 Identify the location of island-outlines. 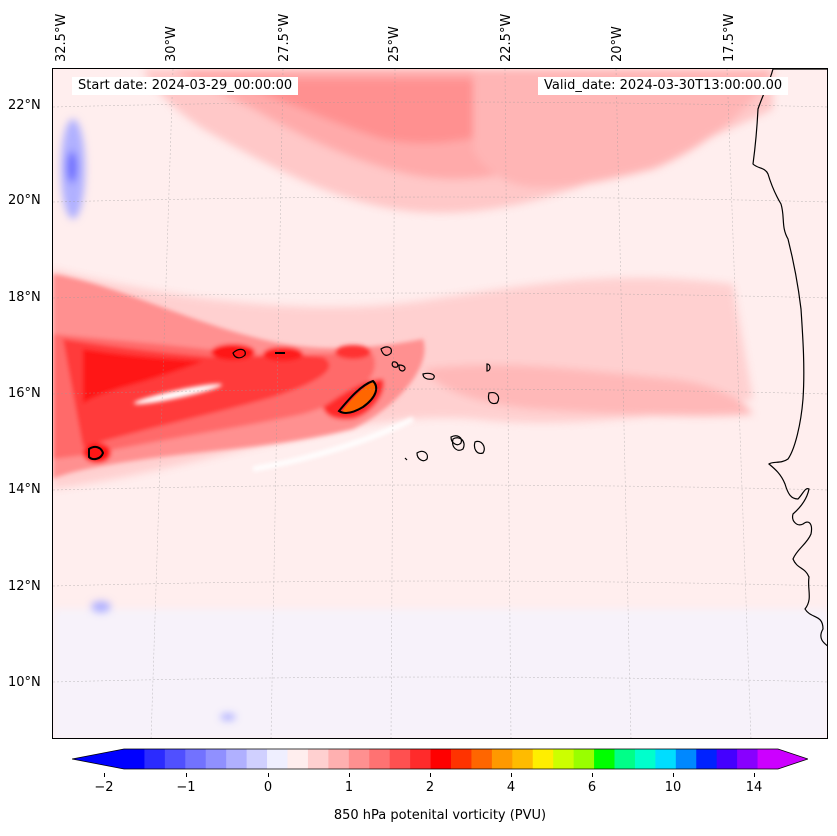
(294, 404).